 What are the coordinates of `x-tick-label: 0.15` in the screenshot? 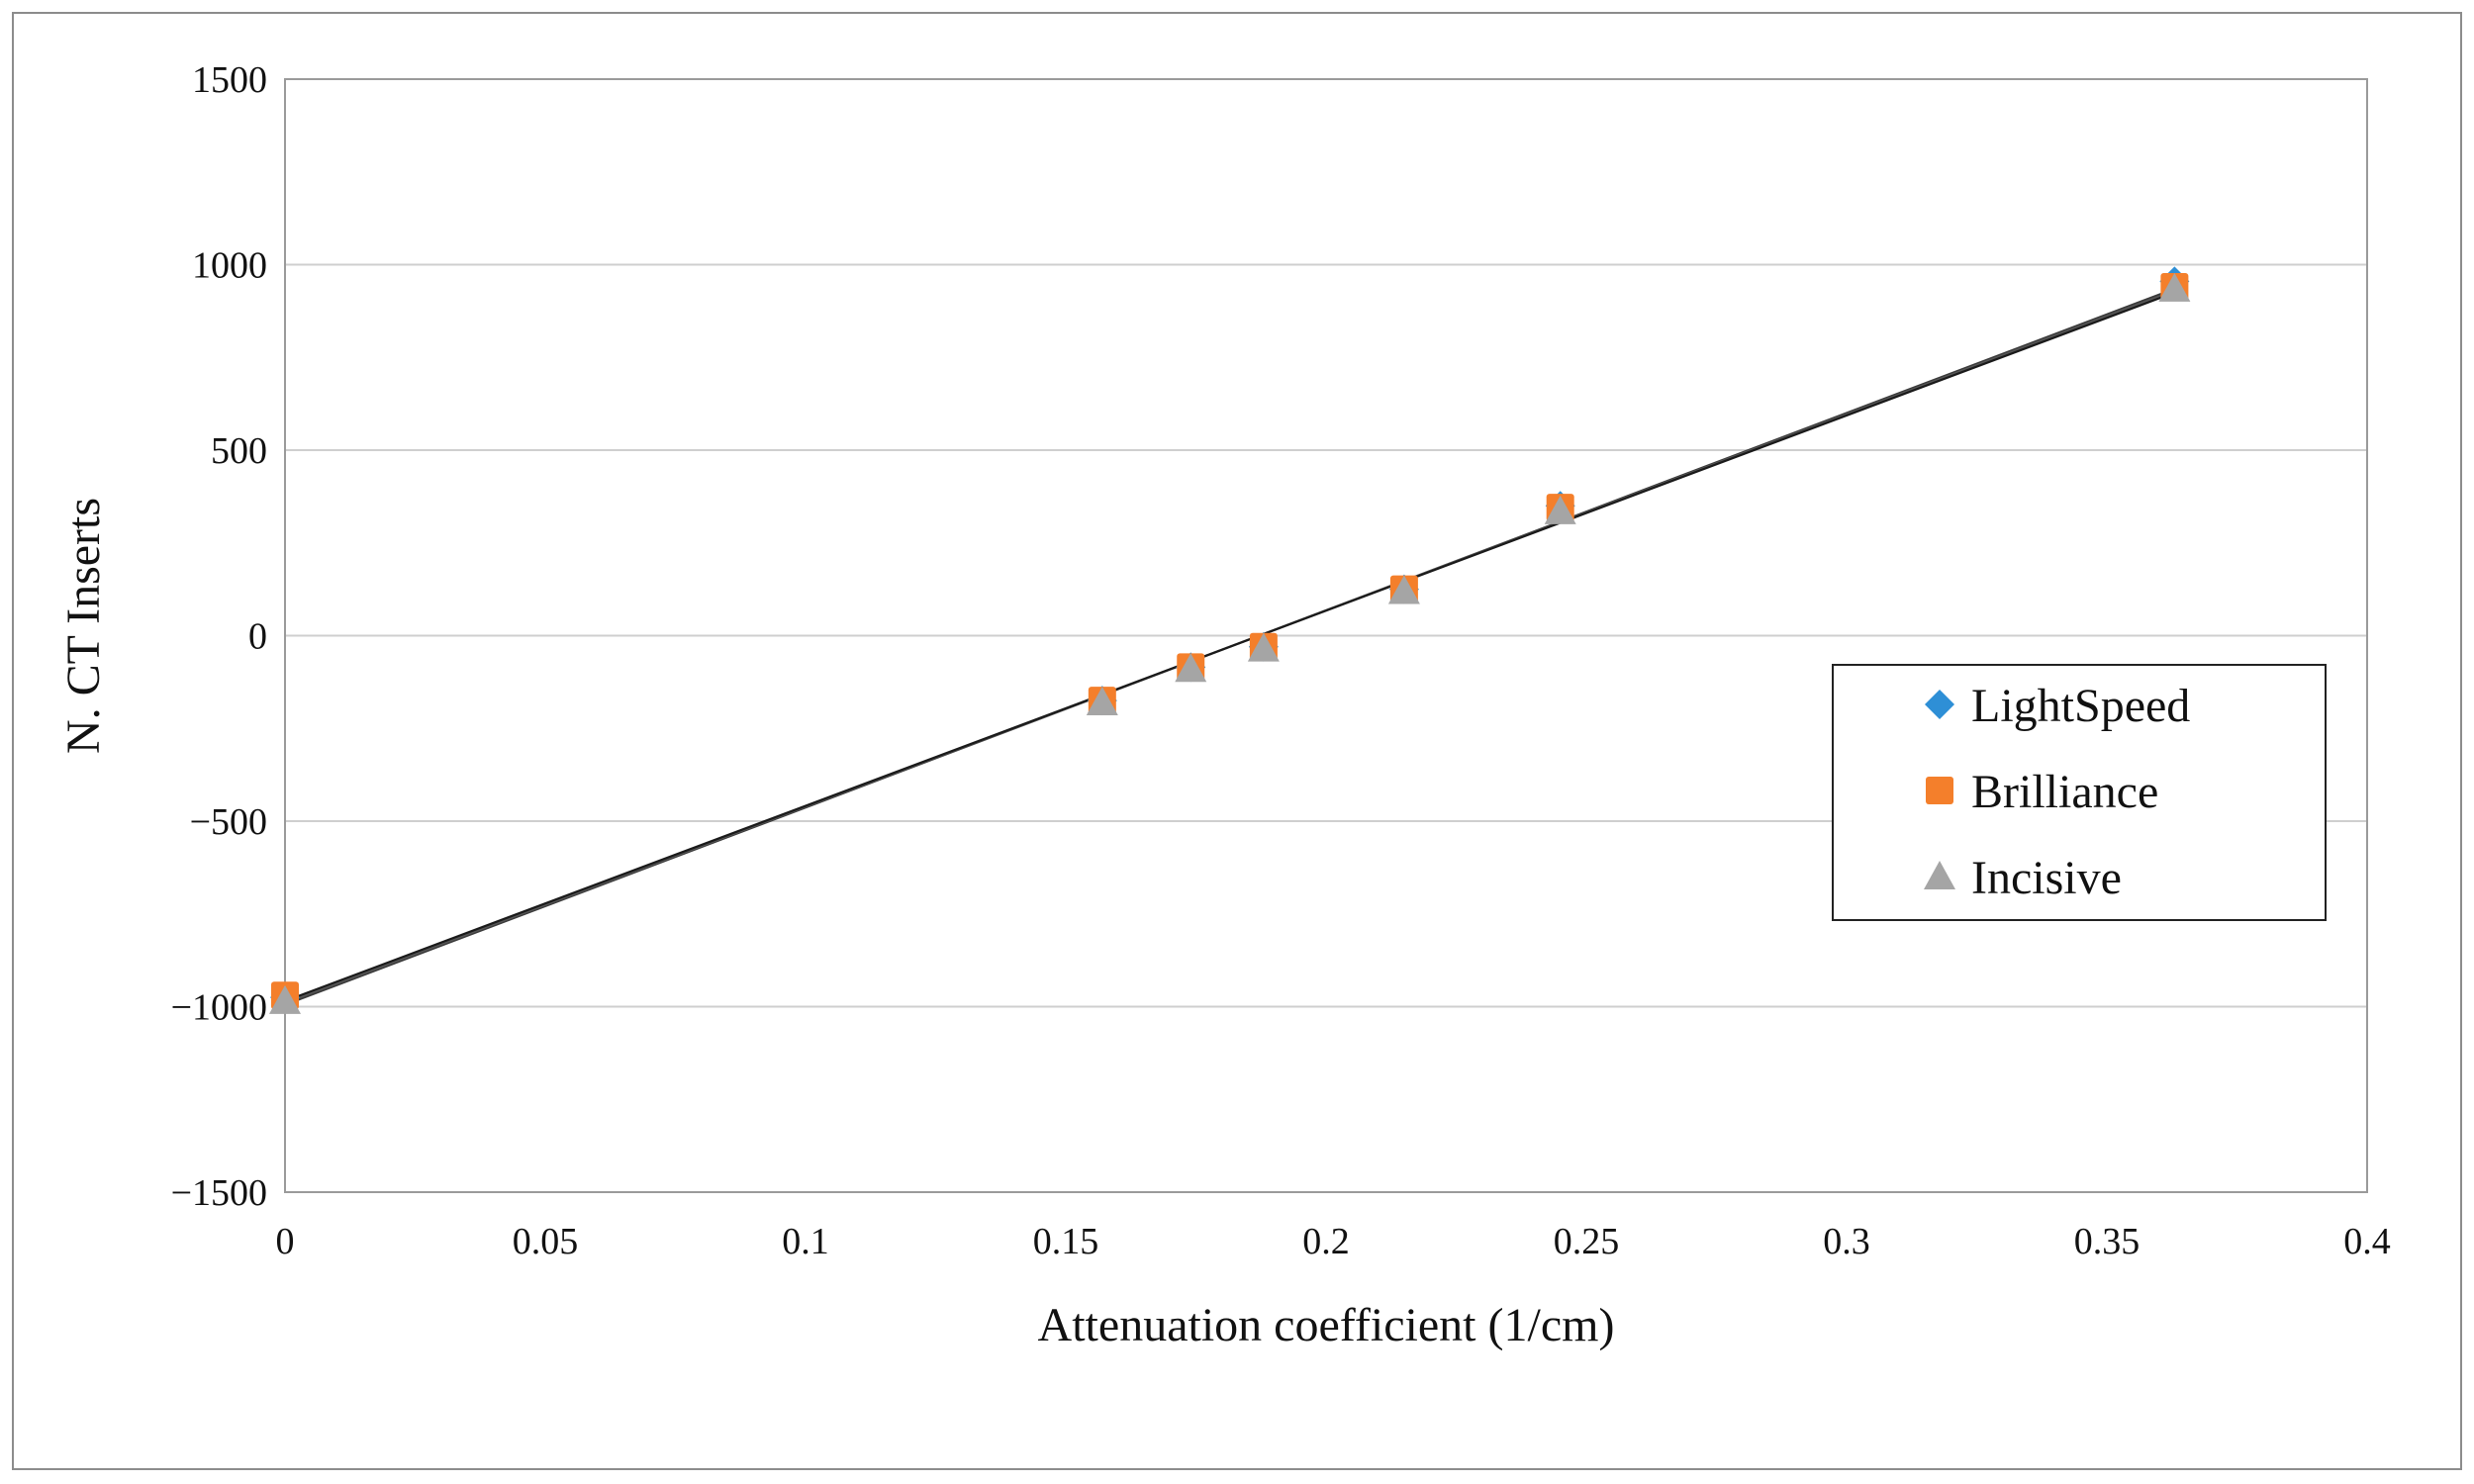 It's located at (1066, 1241).